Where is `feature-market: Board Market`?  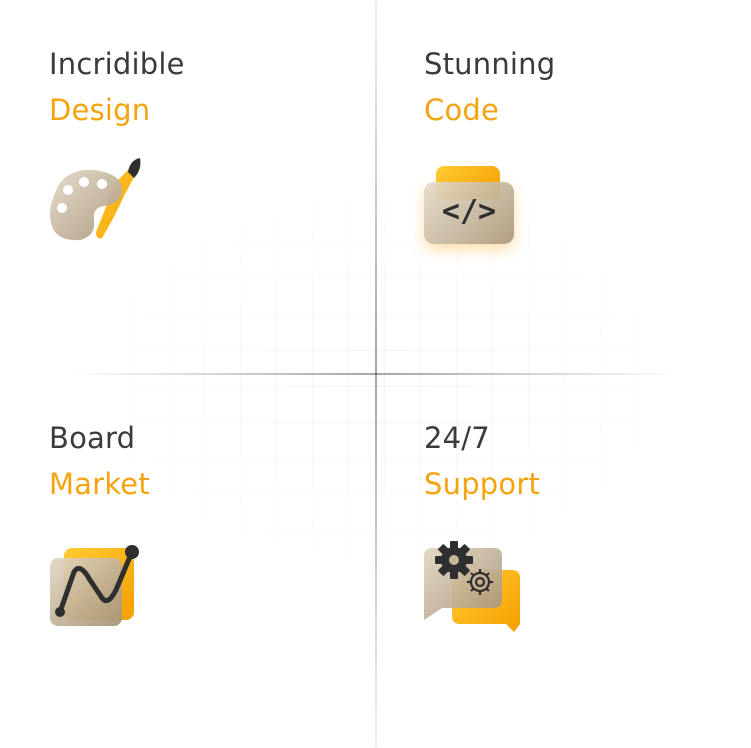 feature-market: Board Market is located at coordinates (99, 461).